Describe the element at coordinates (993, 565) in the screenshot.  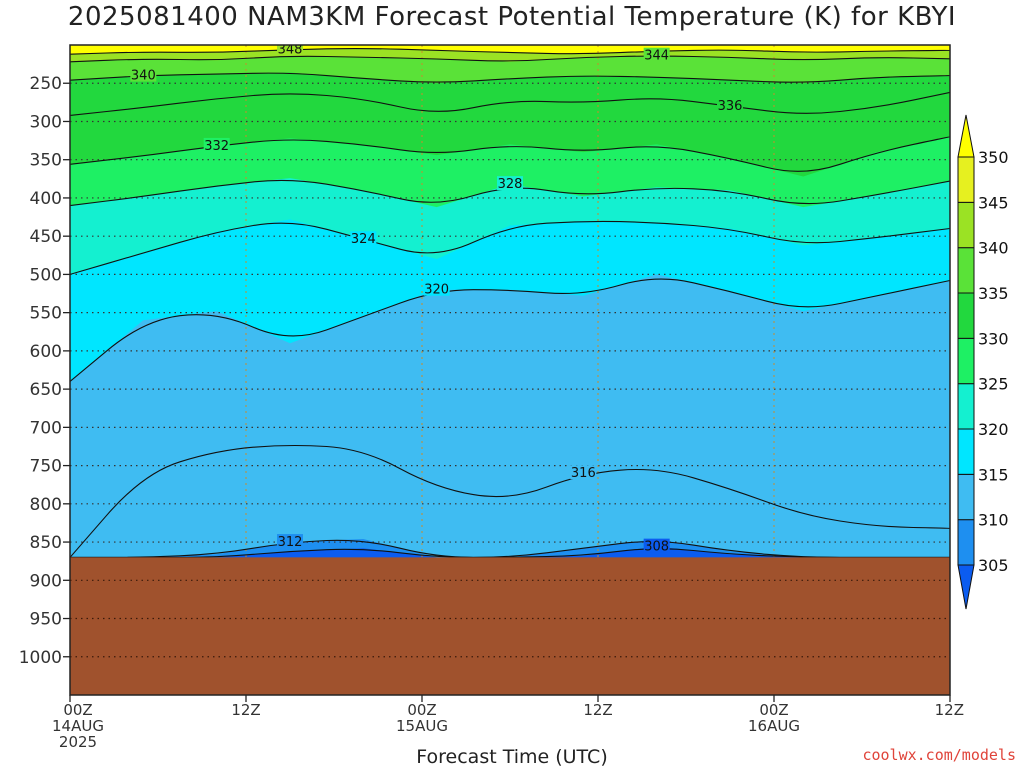
I see `colorbar-label-305: 305` at that location.